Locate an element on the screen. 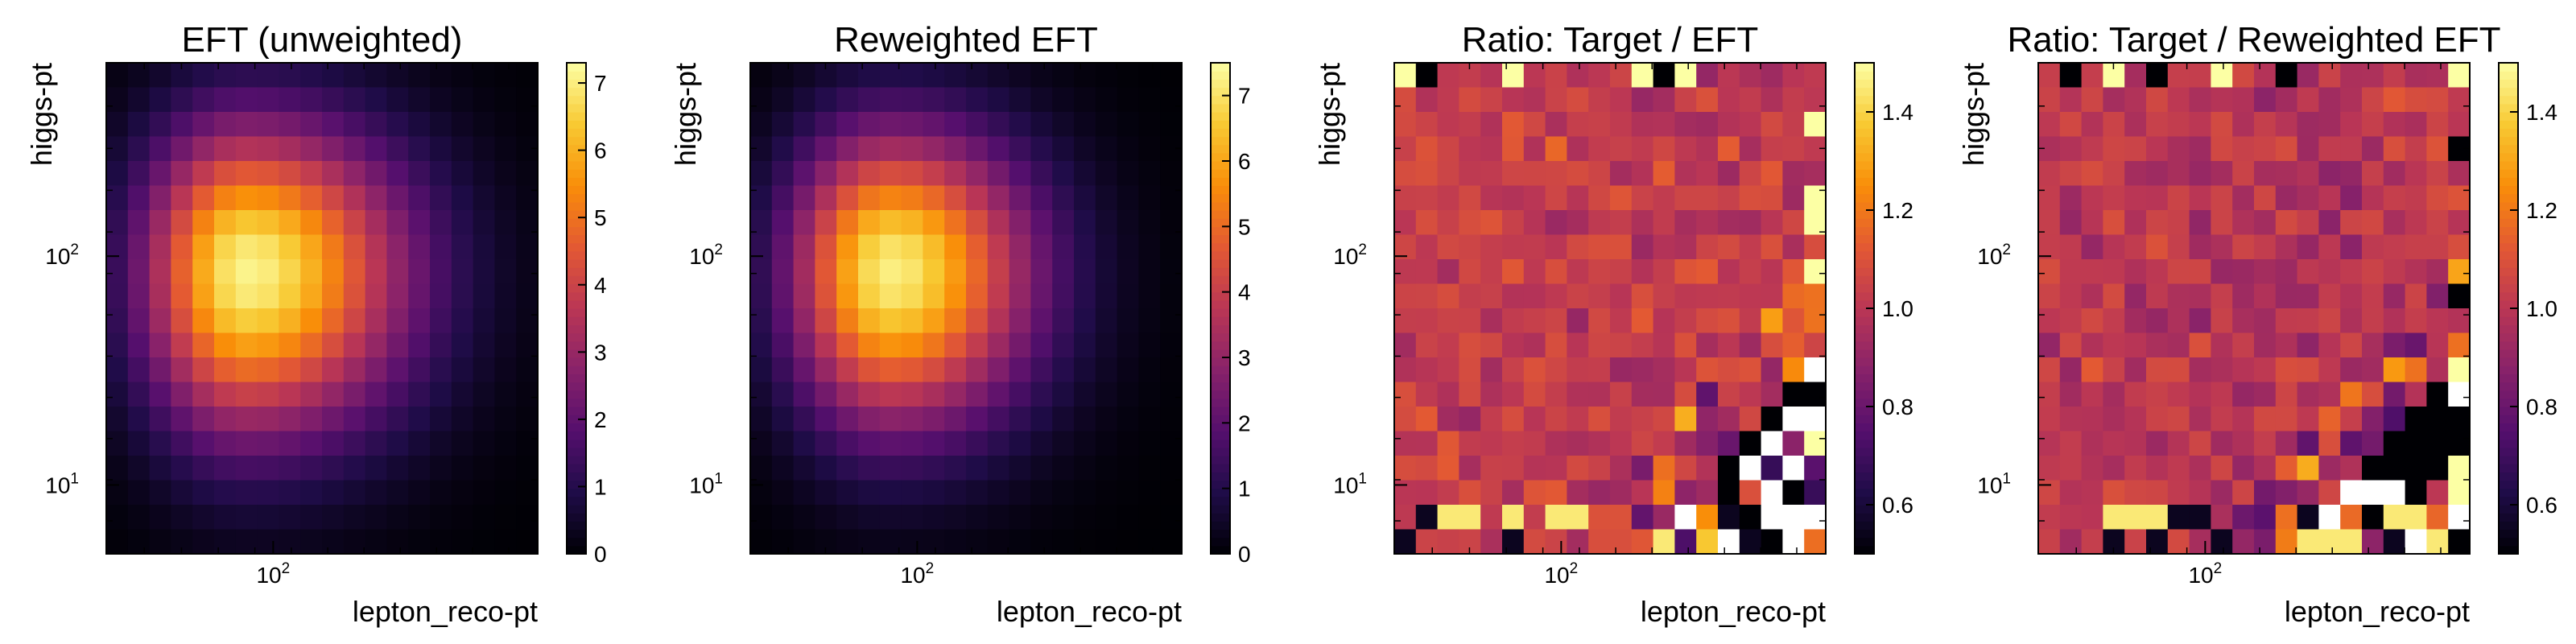  x-tick-label: 102 is located at coordinates (917, 574).